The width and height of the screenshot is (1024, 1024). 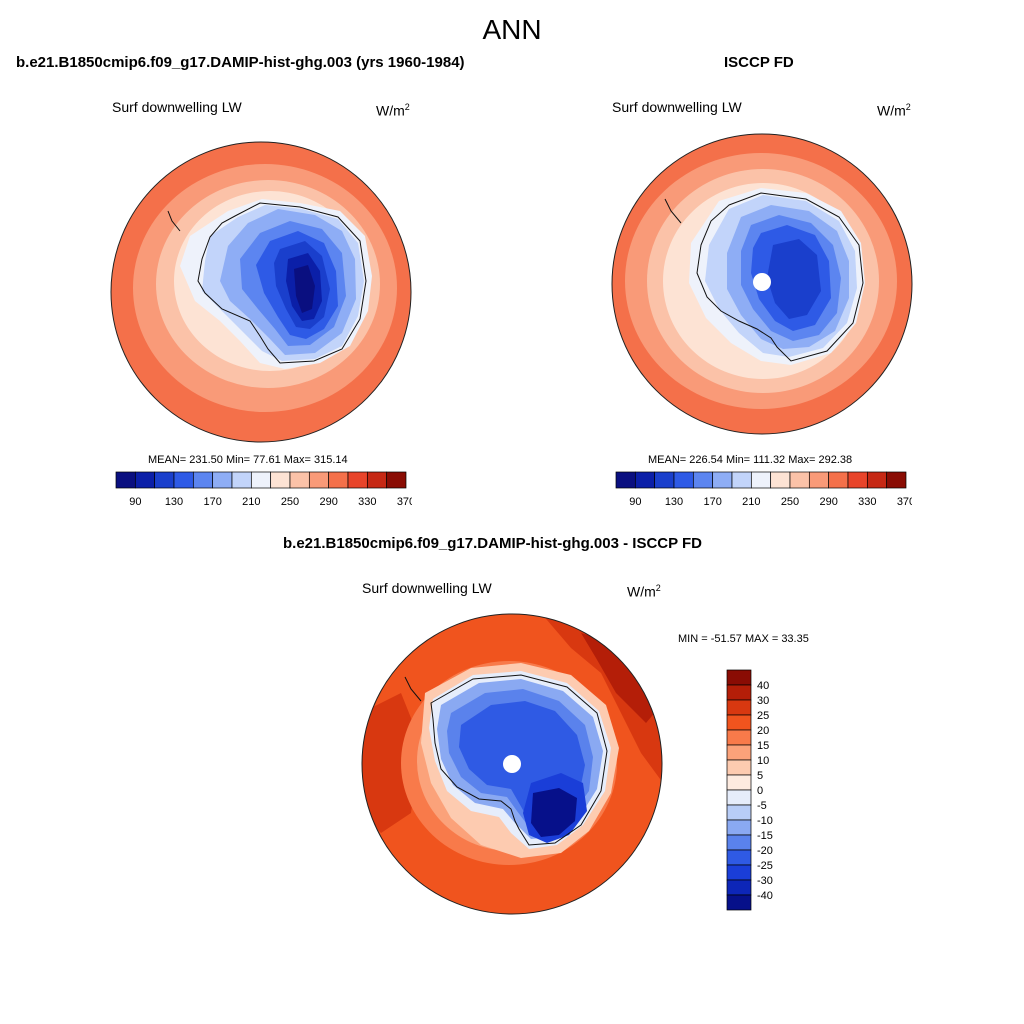 What do you see at coordinates (674, 502) in the screenshot?
I see `panel-2-colorbar-tick-label: 130` at bounding box center [674, 502].